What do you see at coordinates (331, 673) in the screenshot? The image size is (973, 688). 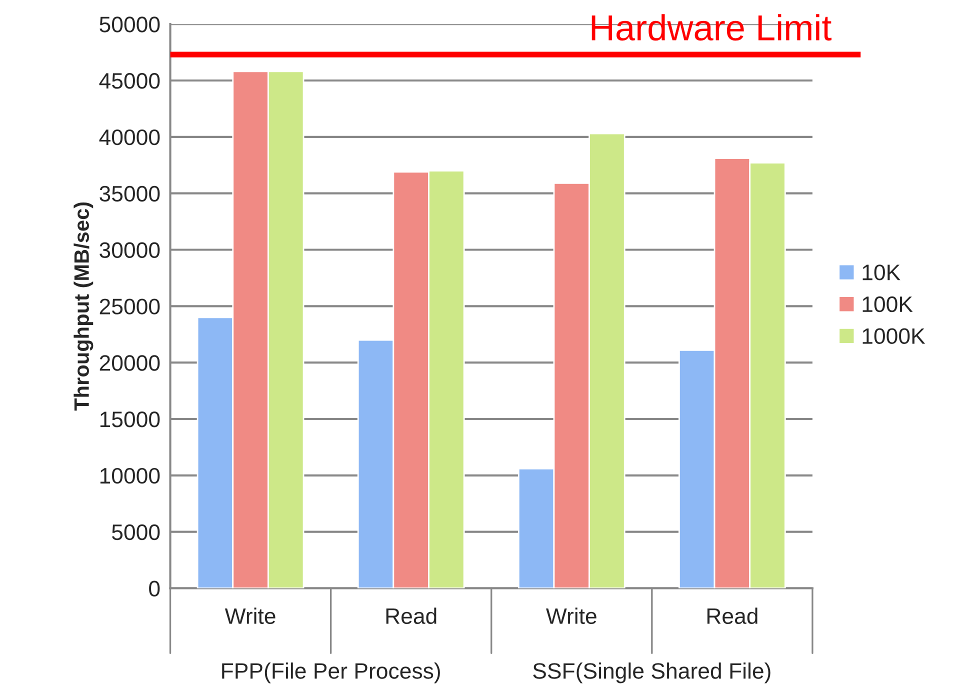 I see `text: FPP(File Per Process)` at bounding box center [331, 673].